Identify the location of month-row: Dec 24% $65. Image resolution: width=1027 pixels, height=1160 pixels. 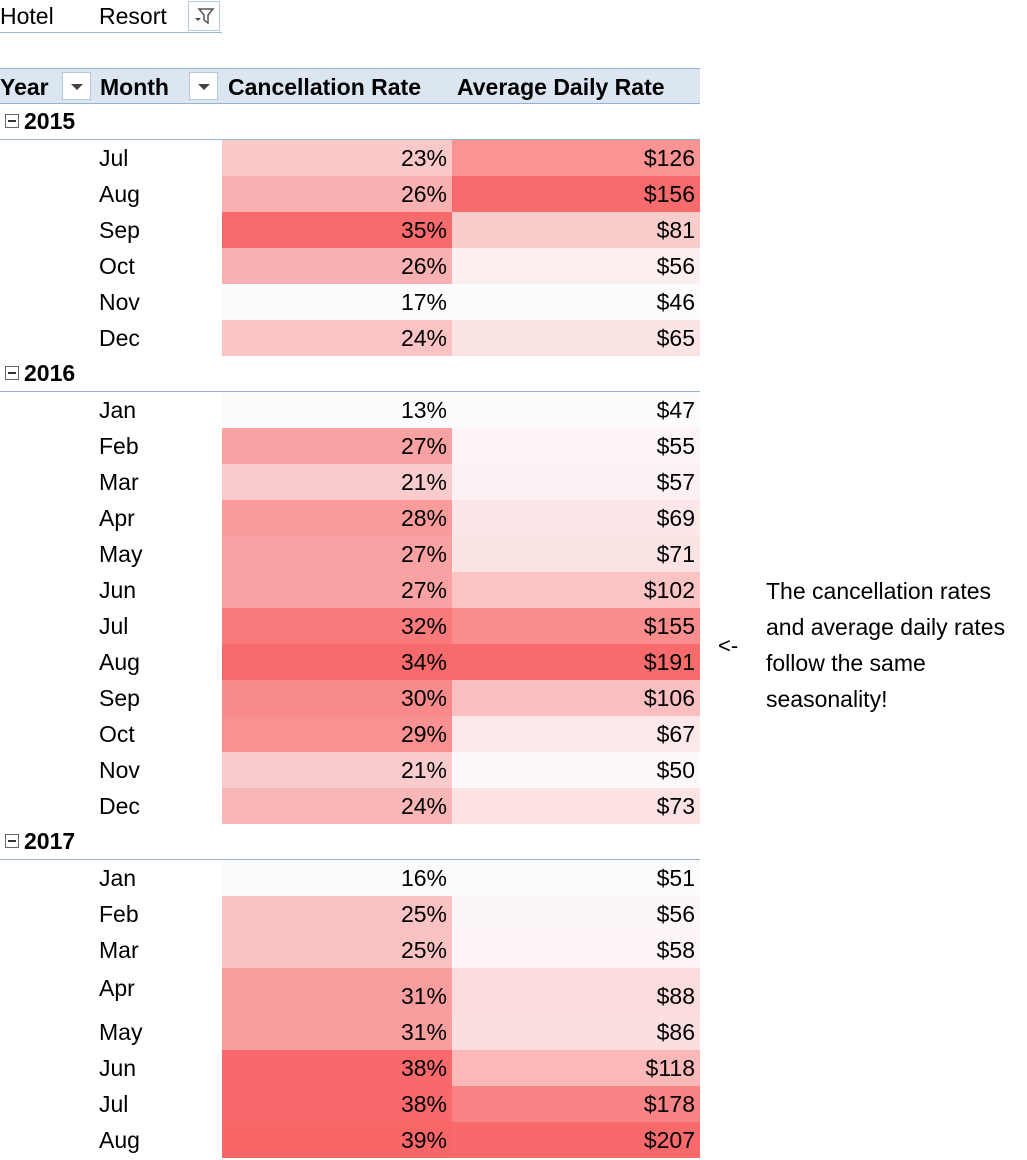
(350, 338).